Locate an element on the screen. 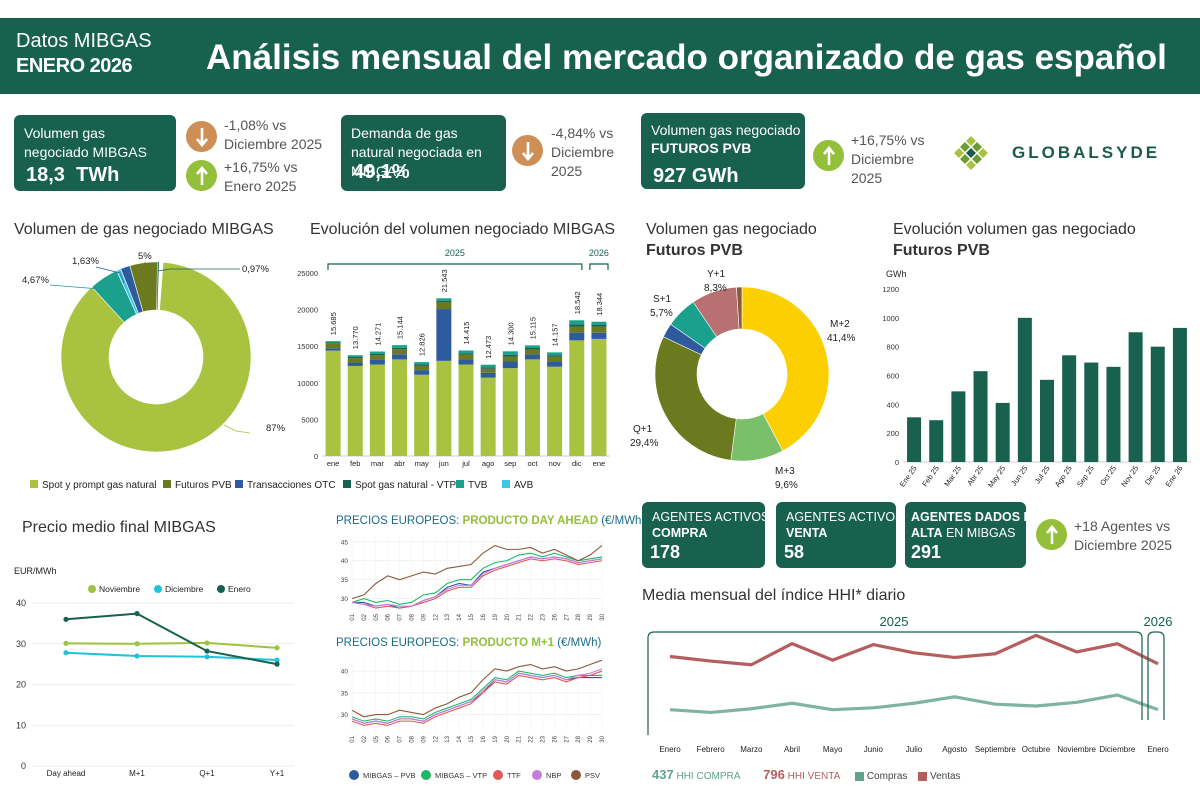 This screenshot has height=808, width=1200. hhi-compra-label: HHI COMPRA is located at coordinates (708, 776).